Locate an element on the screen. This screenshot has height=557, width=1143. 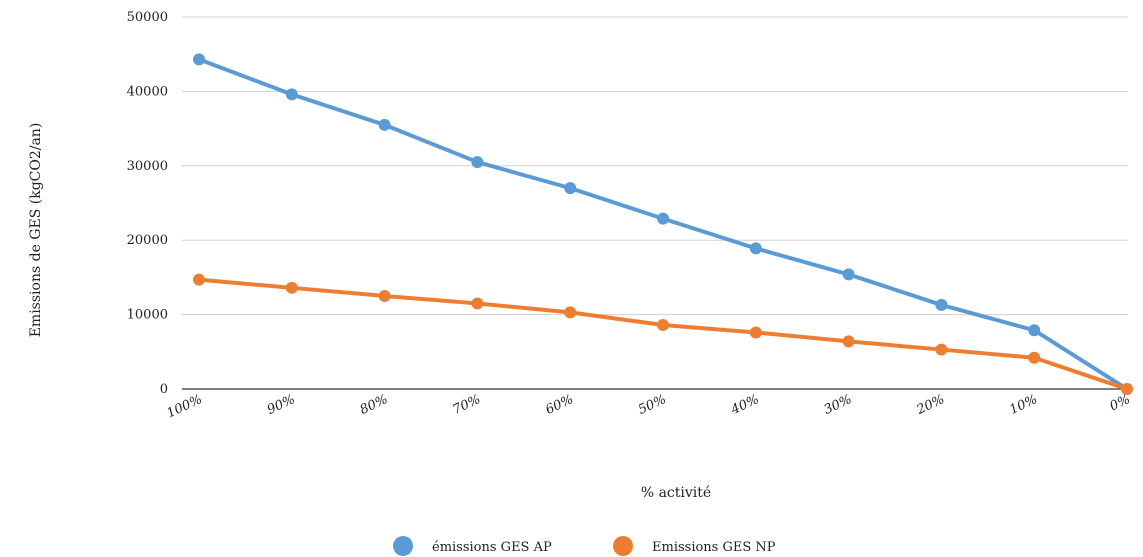
x-tick-label: 60% is located at coordinates (559, 405).